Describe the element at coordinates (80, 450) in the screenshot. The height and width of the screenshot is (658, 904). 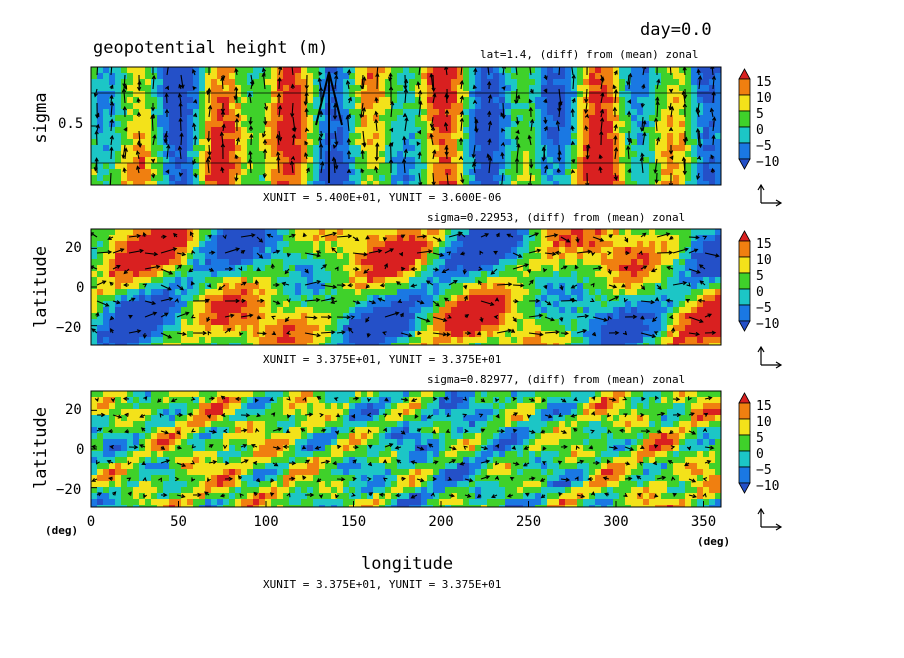
I see `panel3-ytick-0: 0` at that location.